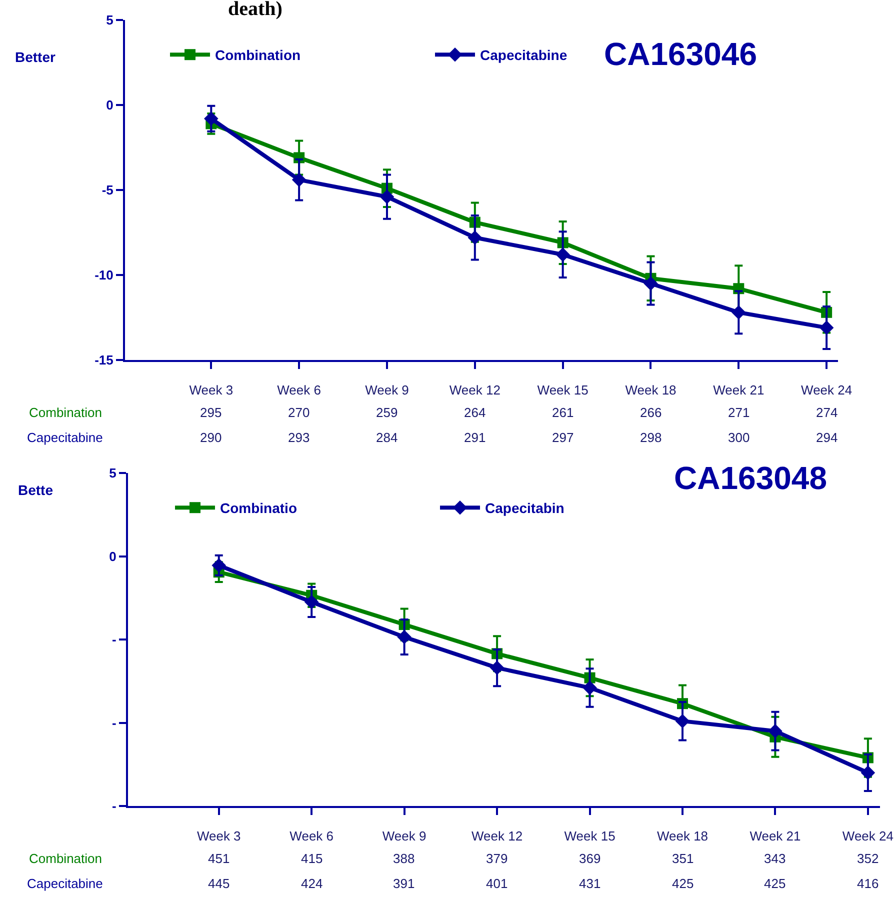 This screenshot has width=895, height=898. What do you see at coordinates (35, 57) in the screenshot?
I see `y-axis-title: Better` at bounding box center [35, 57].